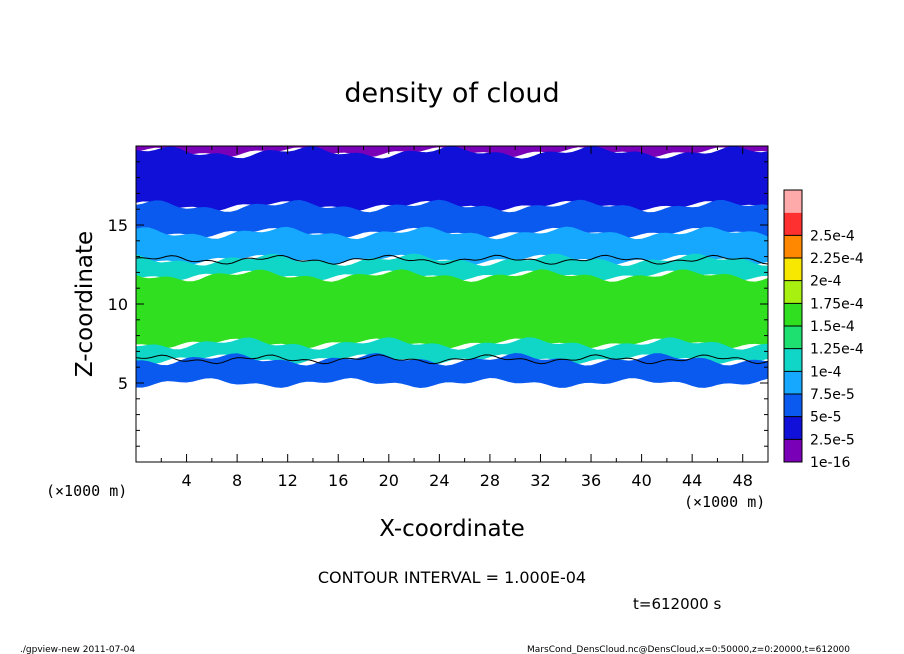 The height and width of the screenshot is (654, 904). What do you see at coordinates (743, 480) in the screenshot?
I see `x-tick-label: 48` at bounding box center [743, 480].